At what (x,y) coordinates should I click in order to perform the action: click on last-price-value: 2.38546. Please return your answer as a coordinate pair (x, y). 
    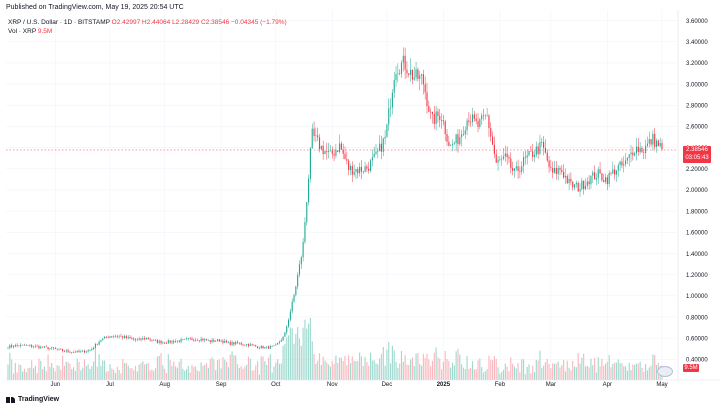
    Looking at the image, I should click on (697, 150).